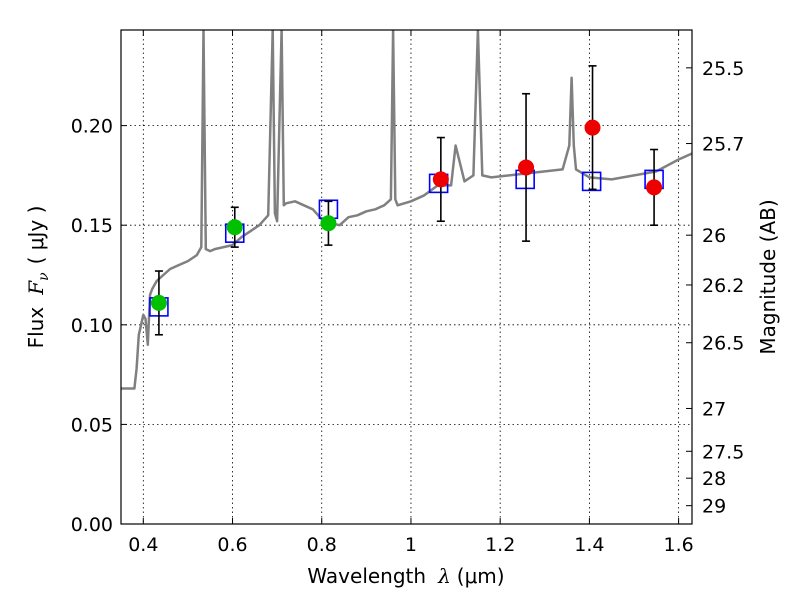 The image size is (800, 600). Describe the element at coordinates (589, 545) in the screenshot. I see `x-tick-label: 1.4` at that location.